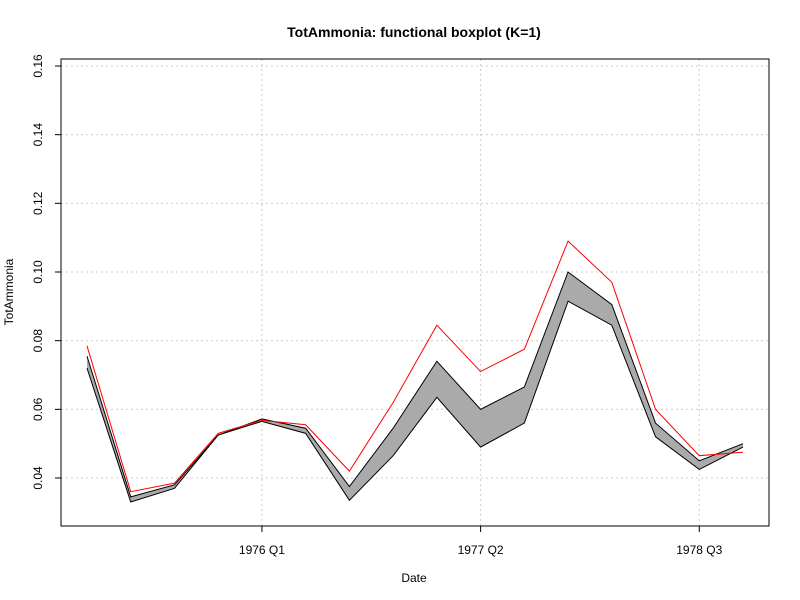 The height and width of the screenshot is (600, 800). Describe the element at coordinates (414, 578) in the screenshot. I see `x-axis-label: Date` at that location.